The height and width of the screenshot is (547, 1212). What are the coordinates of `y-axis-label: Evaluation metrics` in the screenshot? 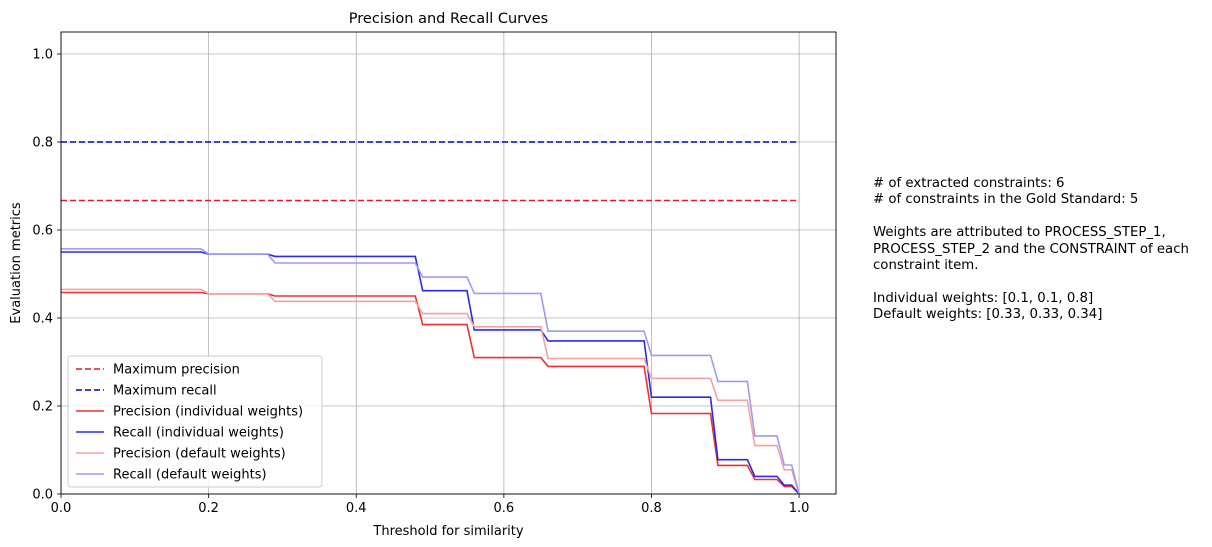 It's located at (16, 263).